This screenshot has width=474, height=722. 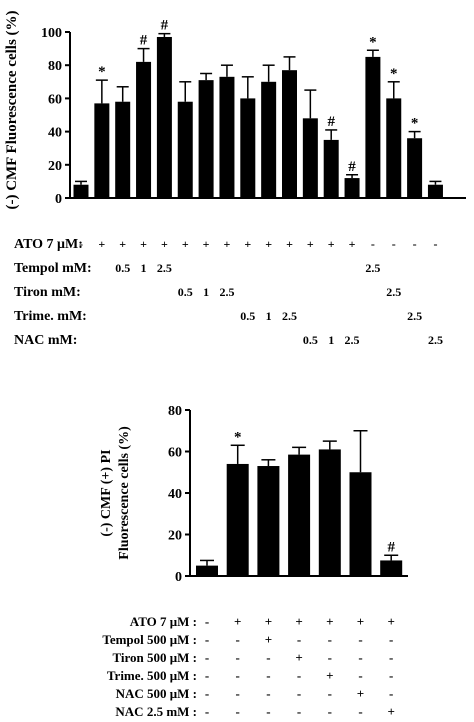 What do you see at coordinates (48, 244) in the screenshot?
I see `condition-label: ATO 7 μM:` at bounding box center [48, 244].